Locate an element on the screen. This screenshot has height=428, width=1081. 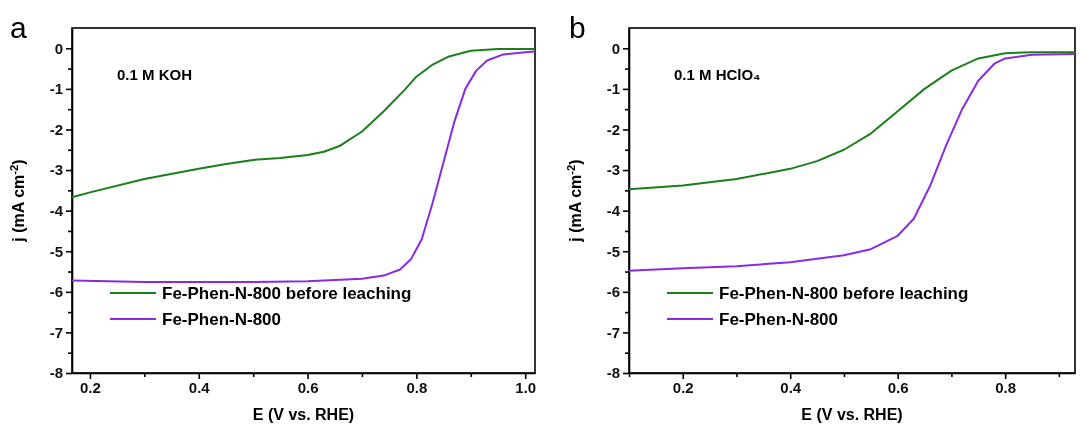
text: b is located at coordinates (577, 27).